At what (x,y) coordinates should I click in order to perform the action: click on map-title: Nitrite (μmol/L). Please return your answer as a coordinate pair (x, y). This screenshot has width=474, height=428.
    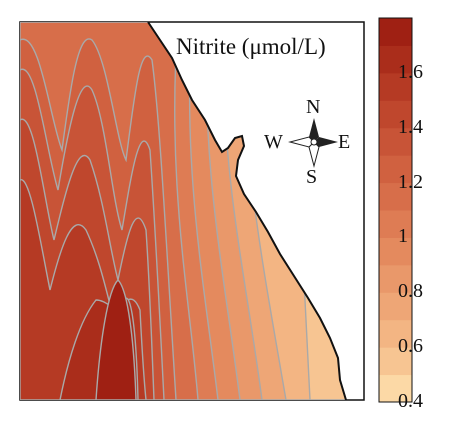
    Looking at the image, I should click on (251, 46).